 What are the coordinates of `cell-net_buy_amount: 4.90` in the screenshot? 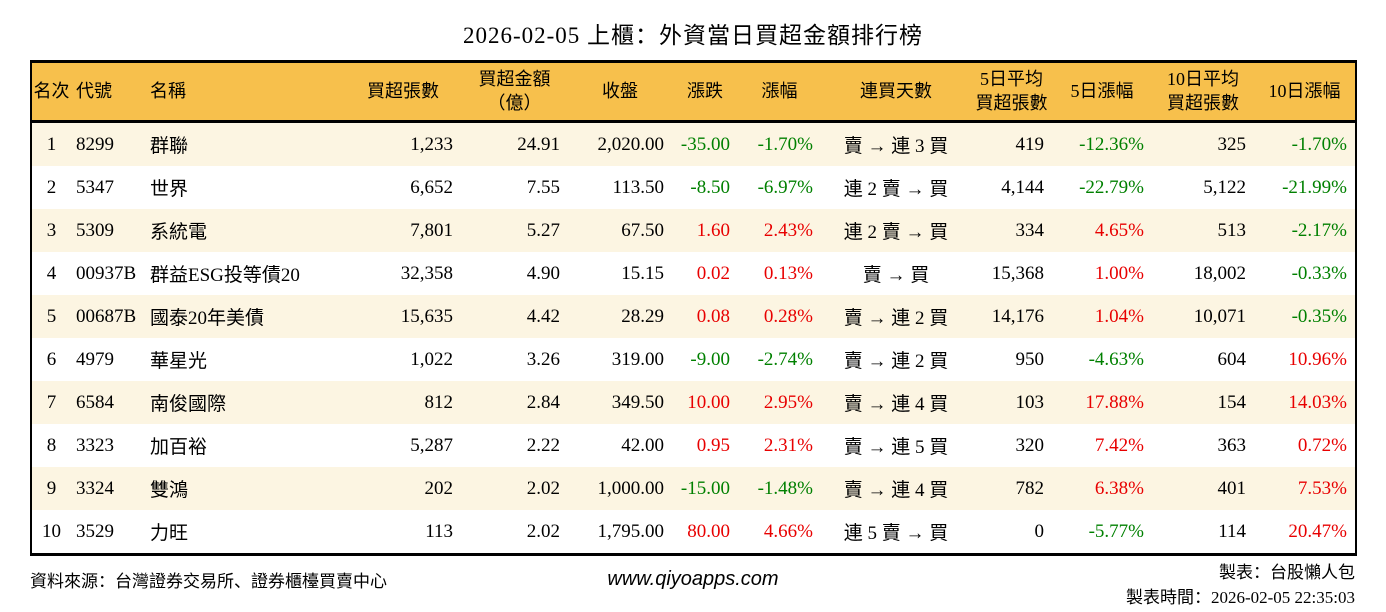 It's located at (543, 273).